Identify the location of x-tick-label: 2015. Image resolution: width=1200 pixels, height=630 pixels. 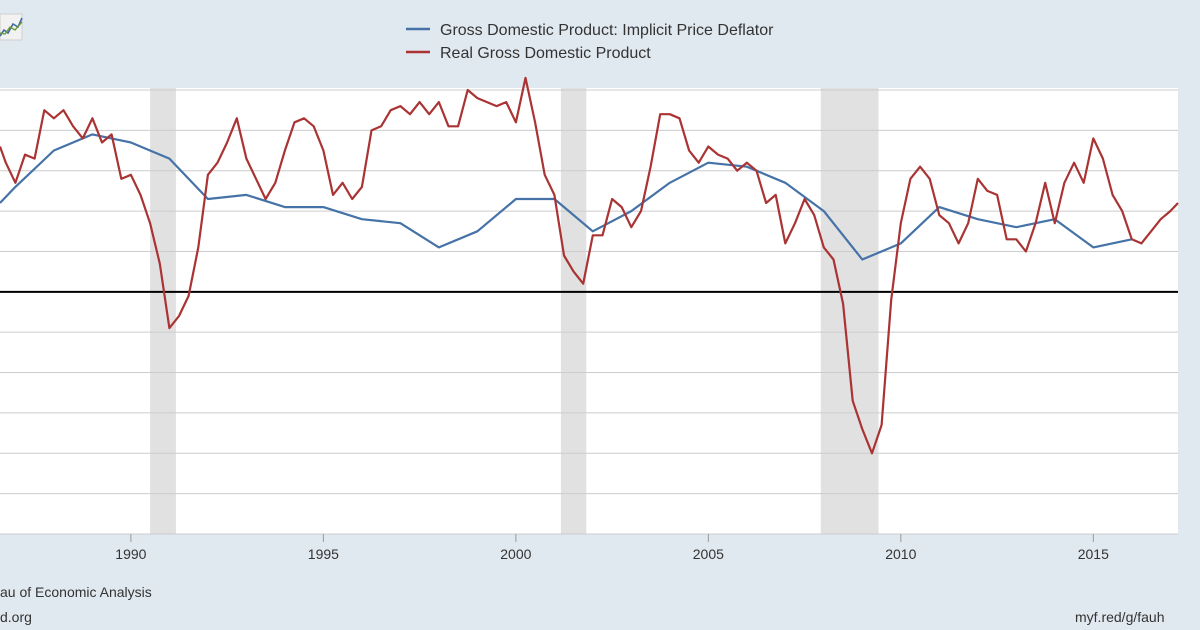
(1093, 554).